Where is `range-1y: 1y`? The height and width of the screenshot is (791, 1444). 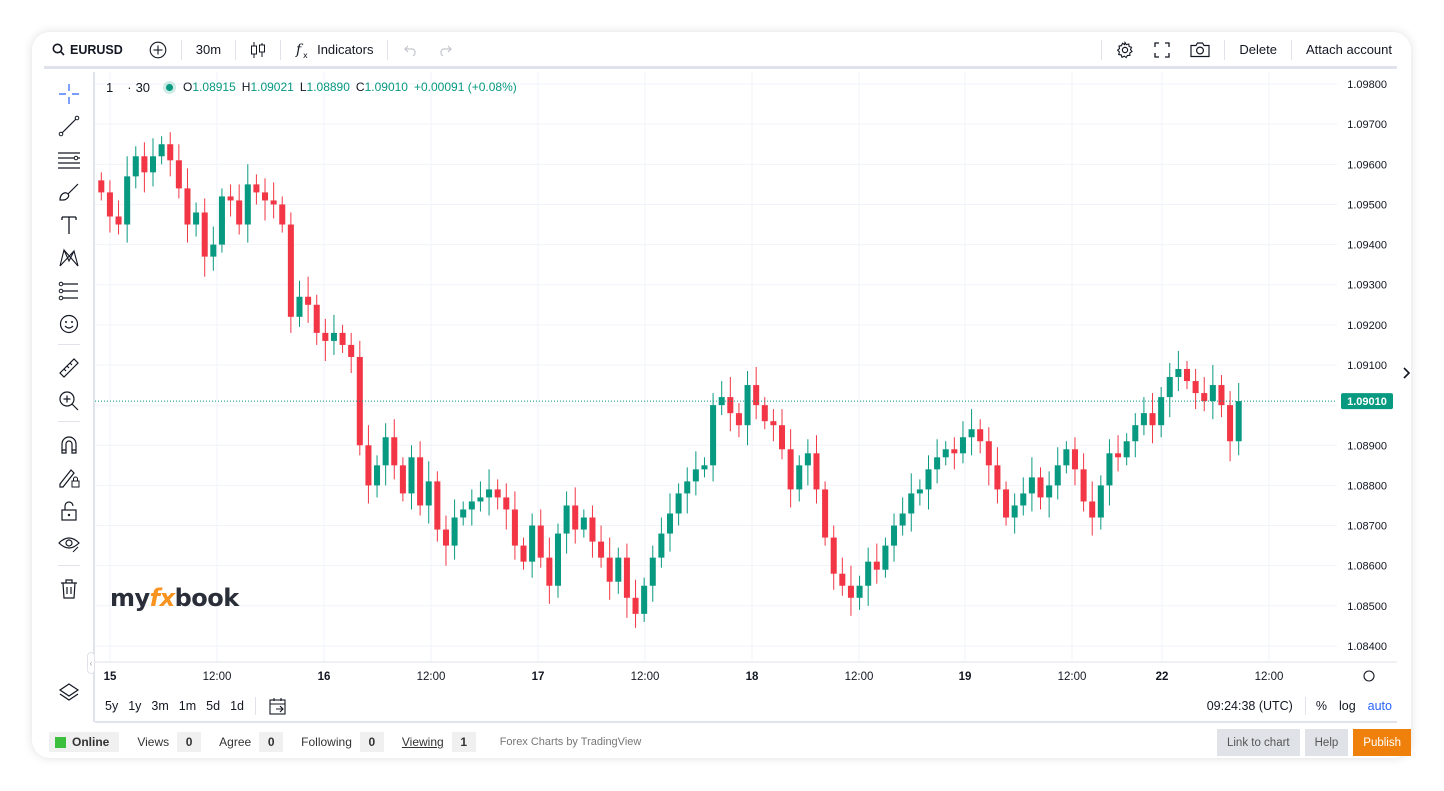 range-1y: 1y is located at coordinates (135, 706).